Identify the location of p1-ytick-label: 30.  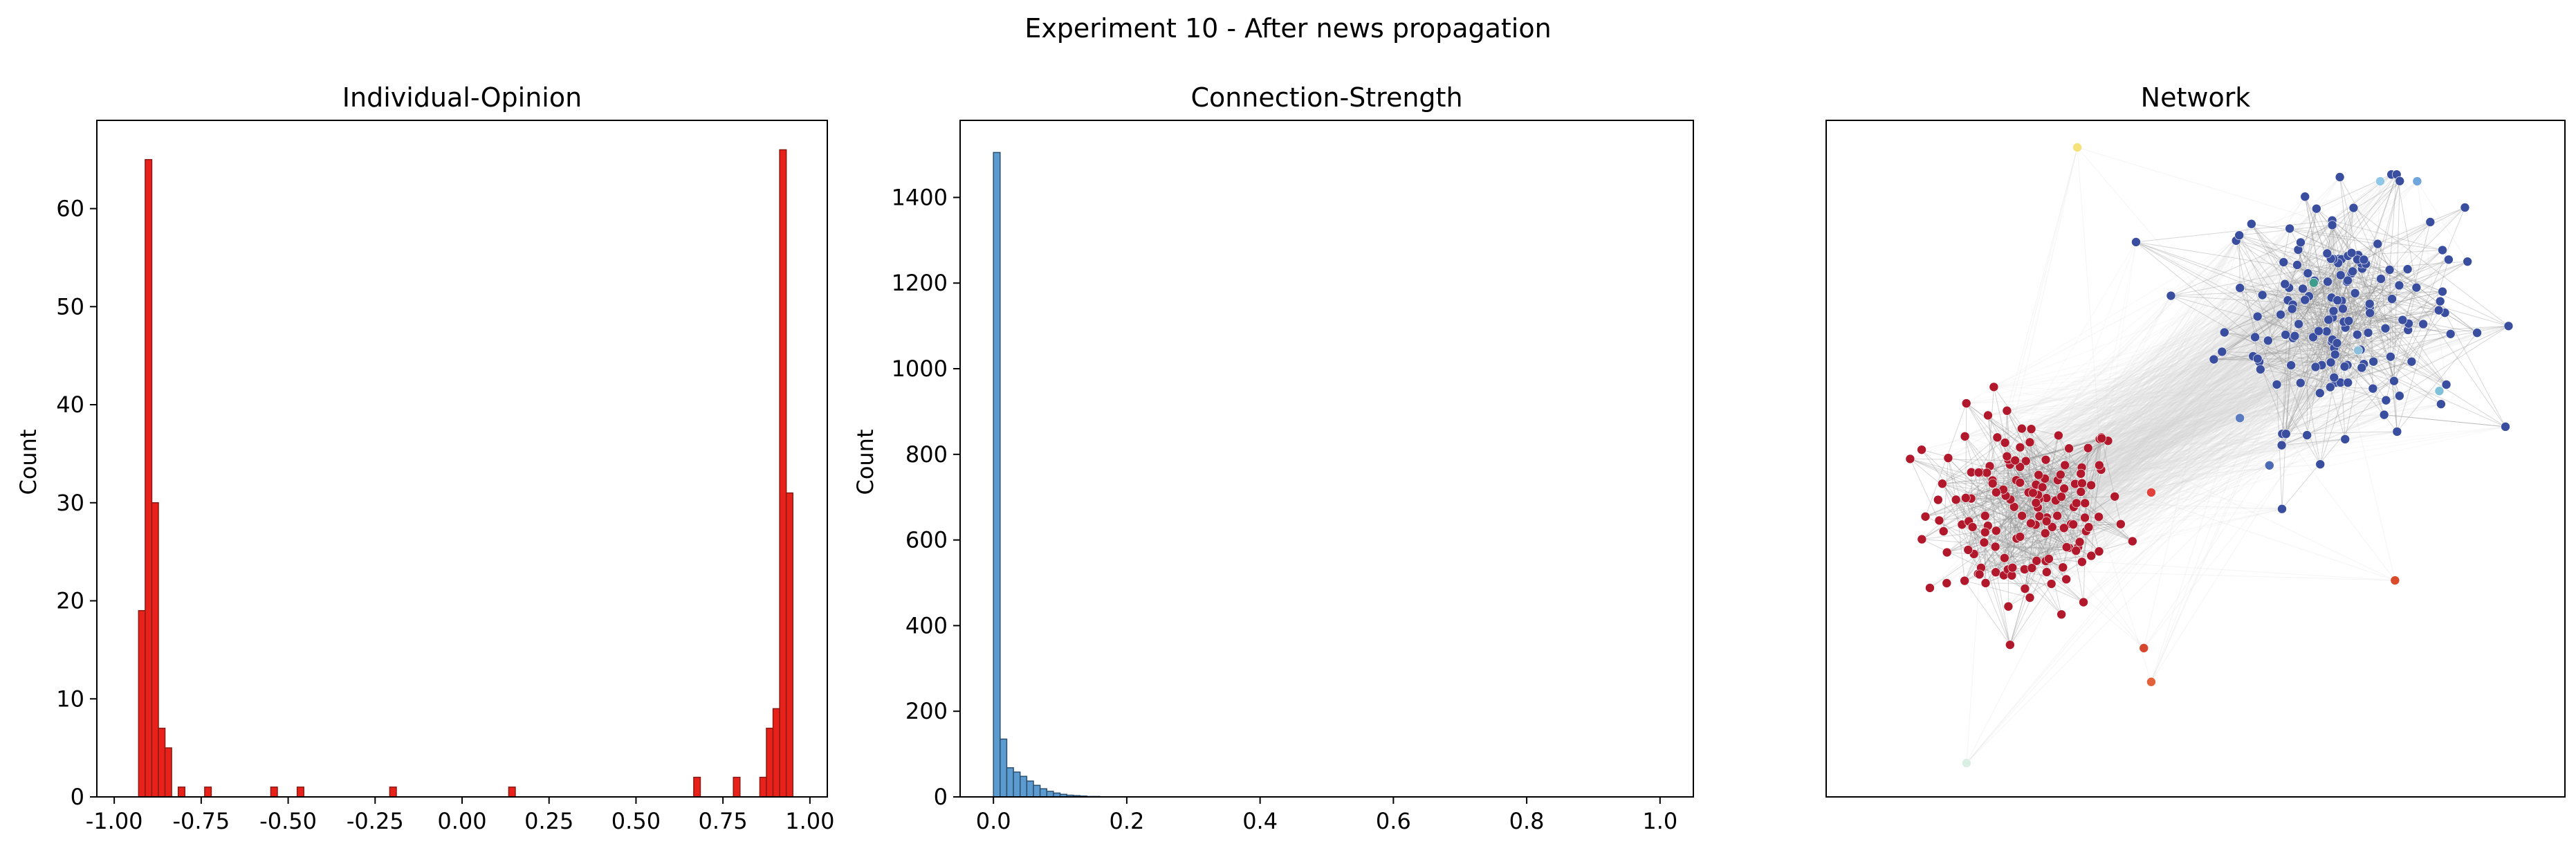
(70, 503).